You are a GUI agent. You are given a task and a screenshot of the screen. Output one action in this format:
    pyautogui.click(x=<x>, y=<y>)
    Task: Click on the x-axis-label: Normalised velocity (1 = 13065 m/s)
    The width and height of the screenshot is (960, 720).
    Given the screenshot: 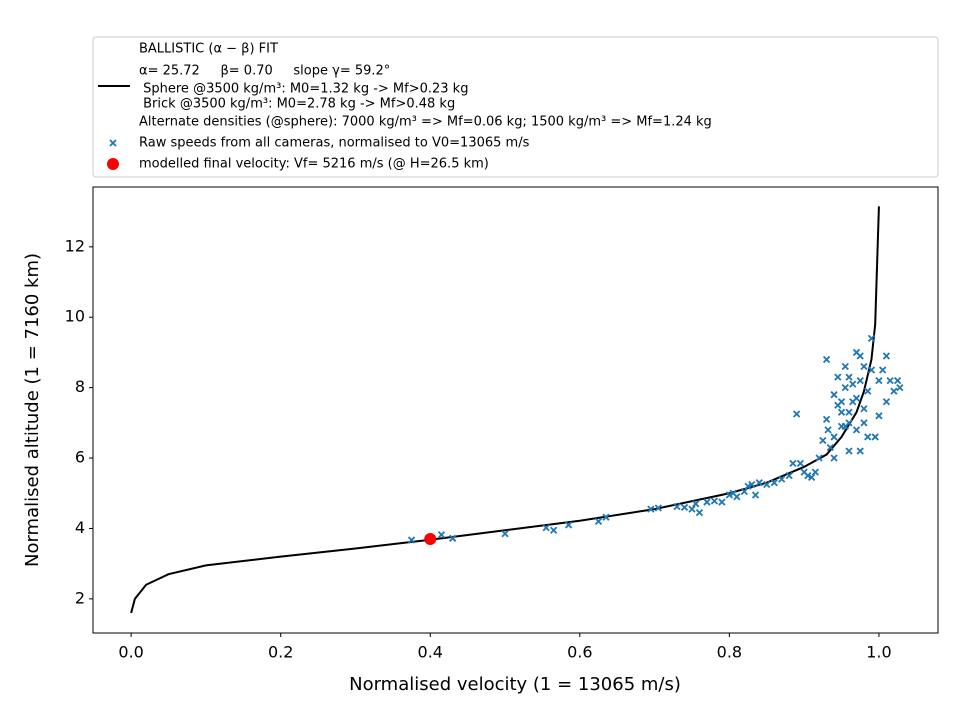 What is the action you would take?
    pyautogui.click(x=515, y=684)
    